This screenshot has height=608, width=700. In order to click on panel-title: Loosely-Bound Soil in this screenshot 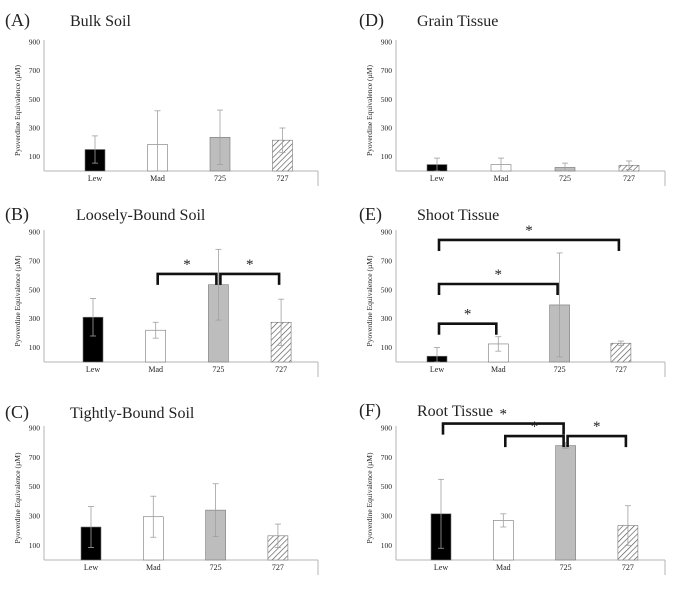, I will do `click(141, 215)`.